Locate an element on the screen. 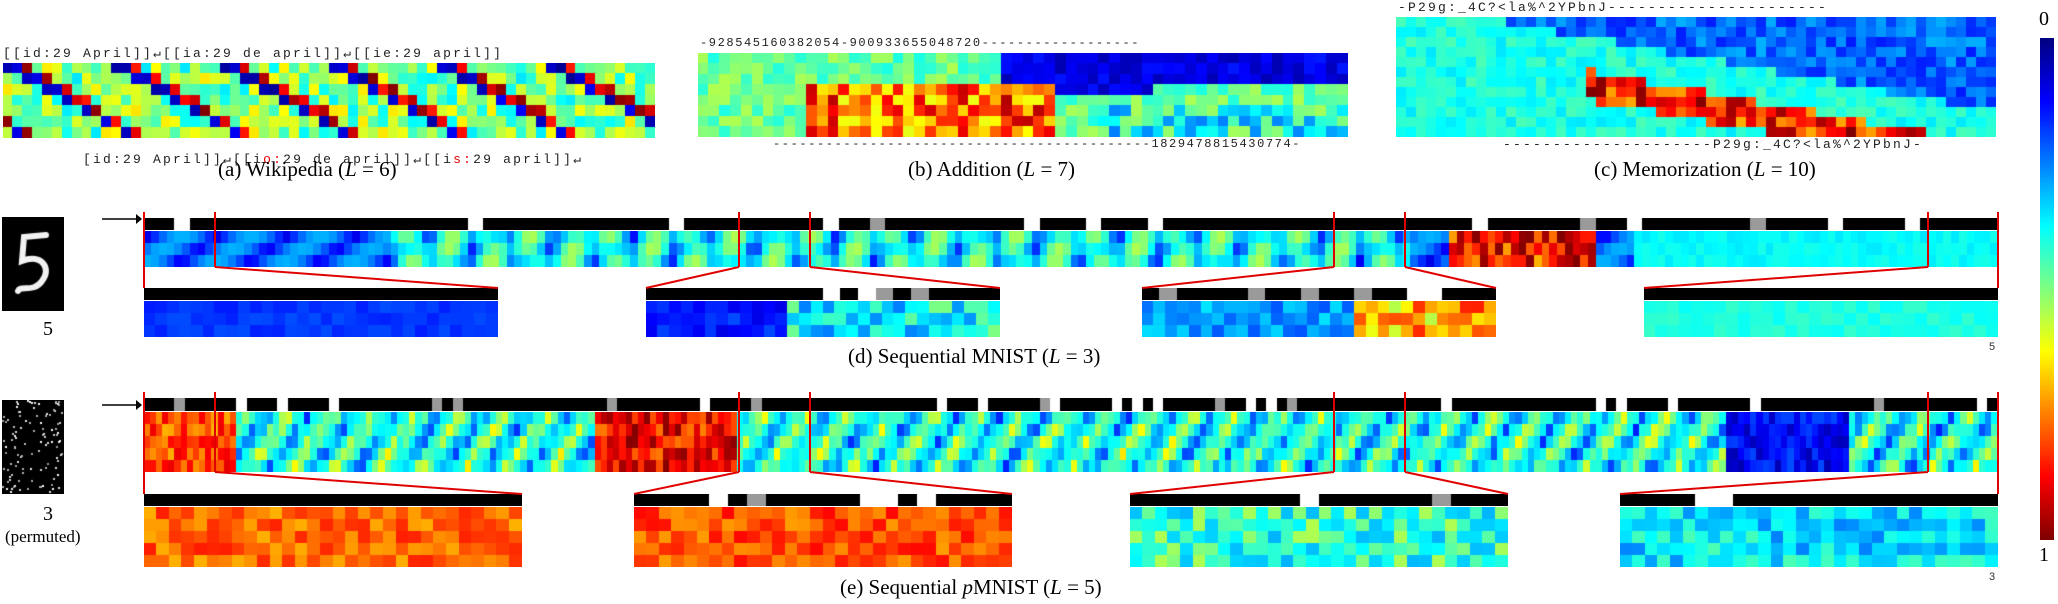 This screenshot has width=2058, height=604. panel-a-bottom-red-1: o: is located at coordinates (273, 159).